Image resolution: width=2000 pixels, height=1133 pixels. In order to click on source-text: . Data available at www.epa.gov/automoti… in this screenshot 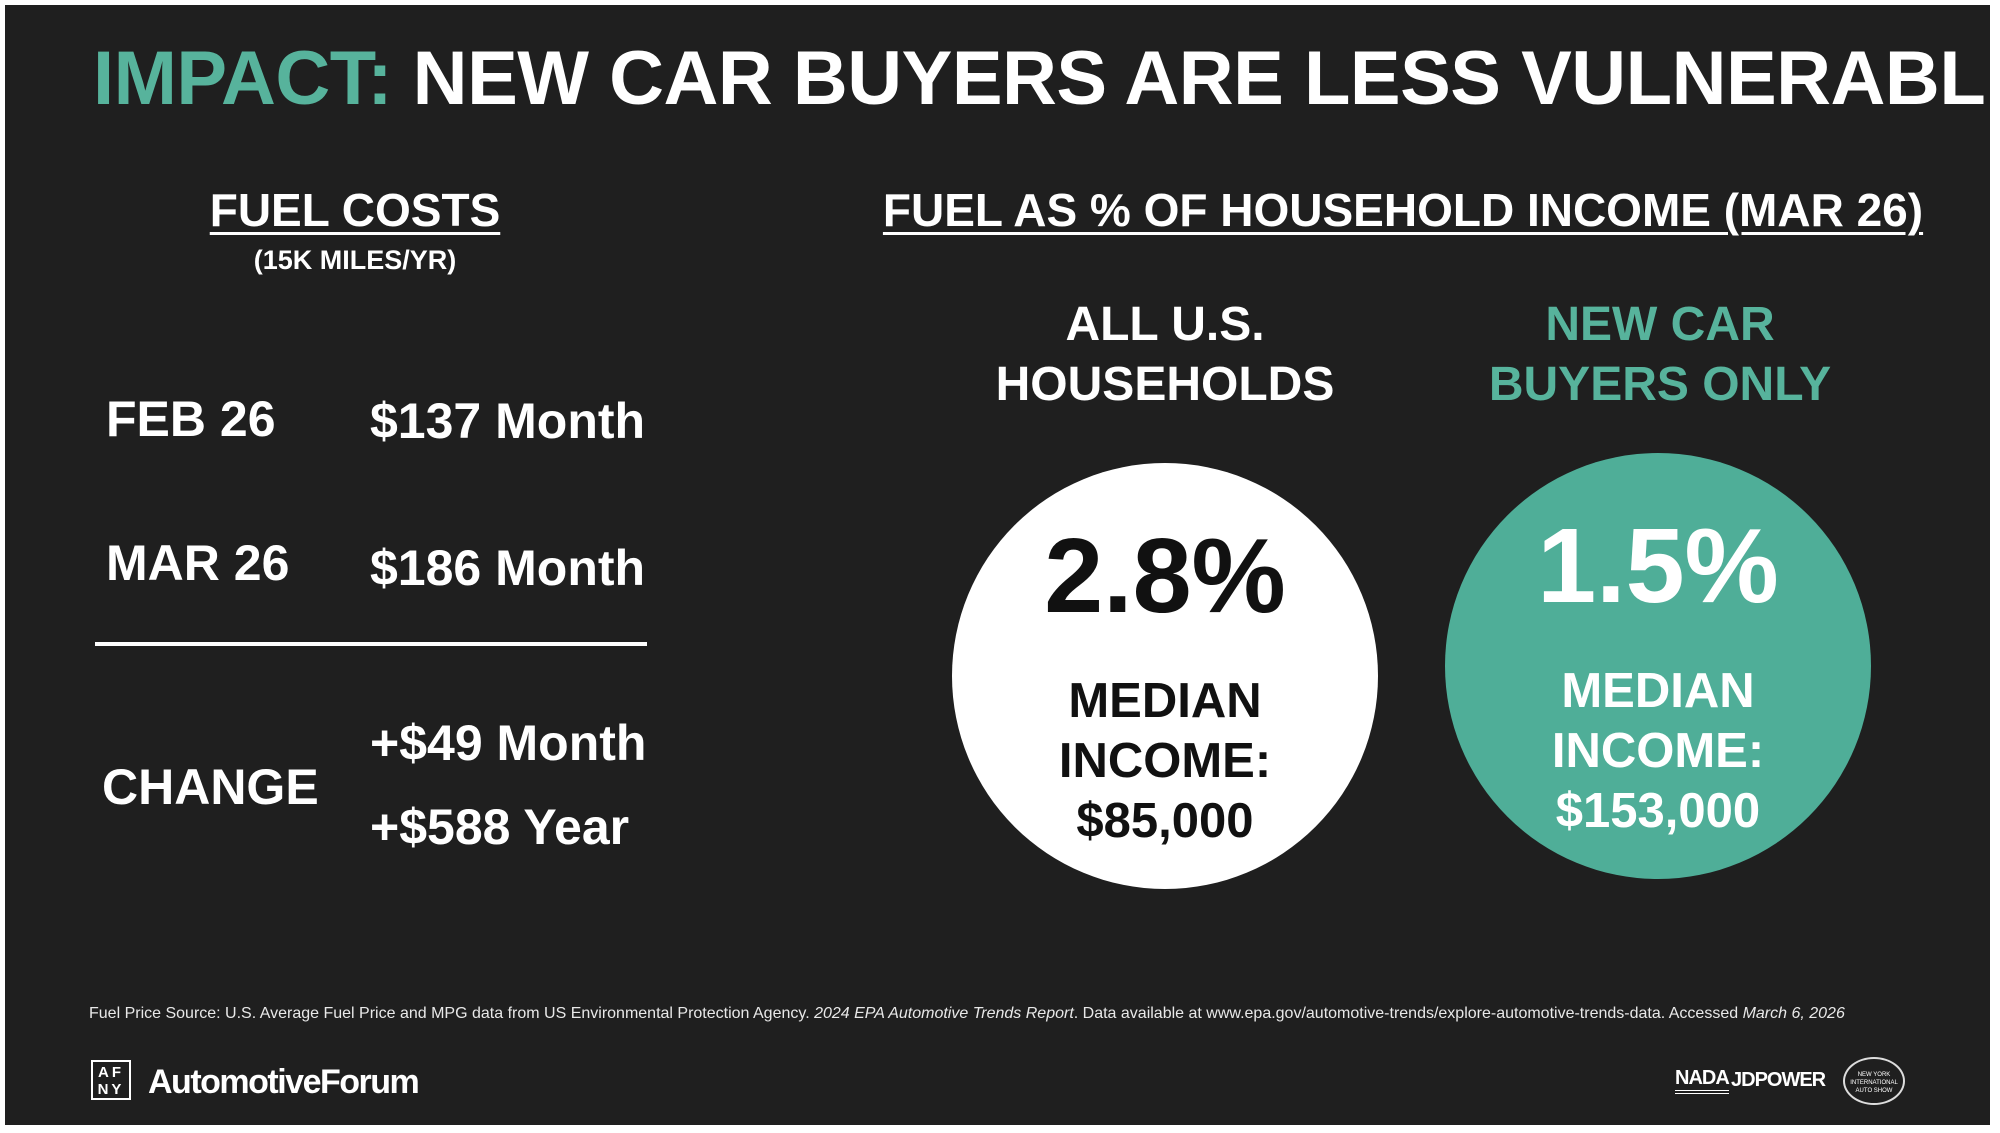, I will do `click(1408, 1013)`.